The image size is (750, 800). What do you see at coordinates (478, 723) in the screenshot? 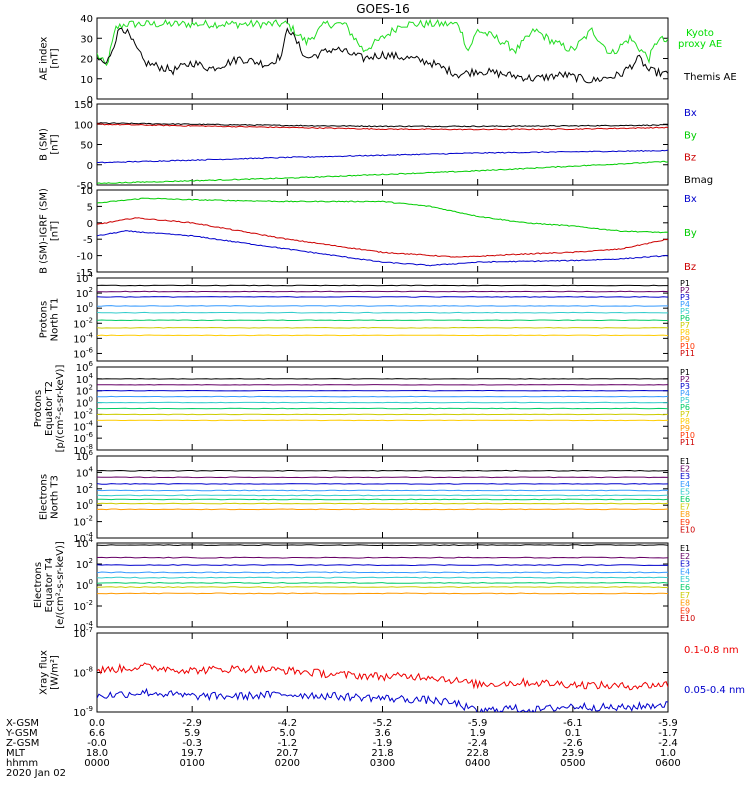
I see `footer-value: -5.9` at bounding box center [478, 723].